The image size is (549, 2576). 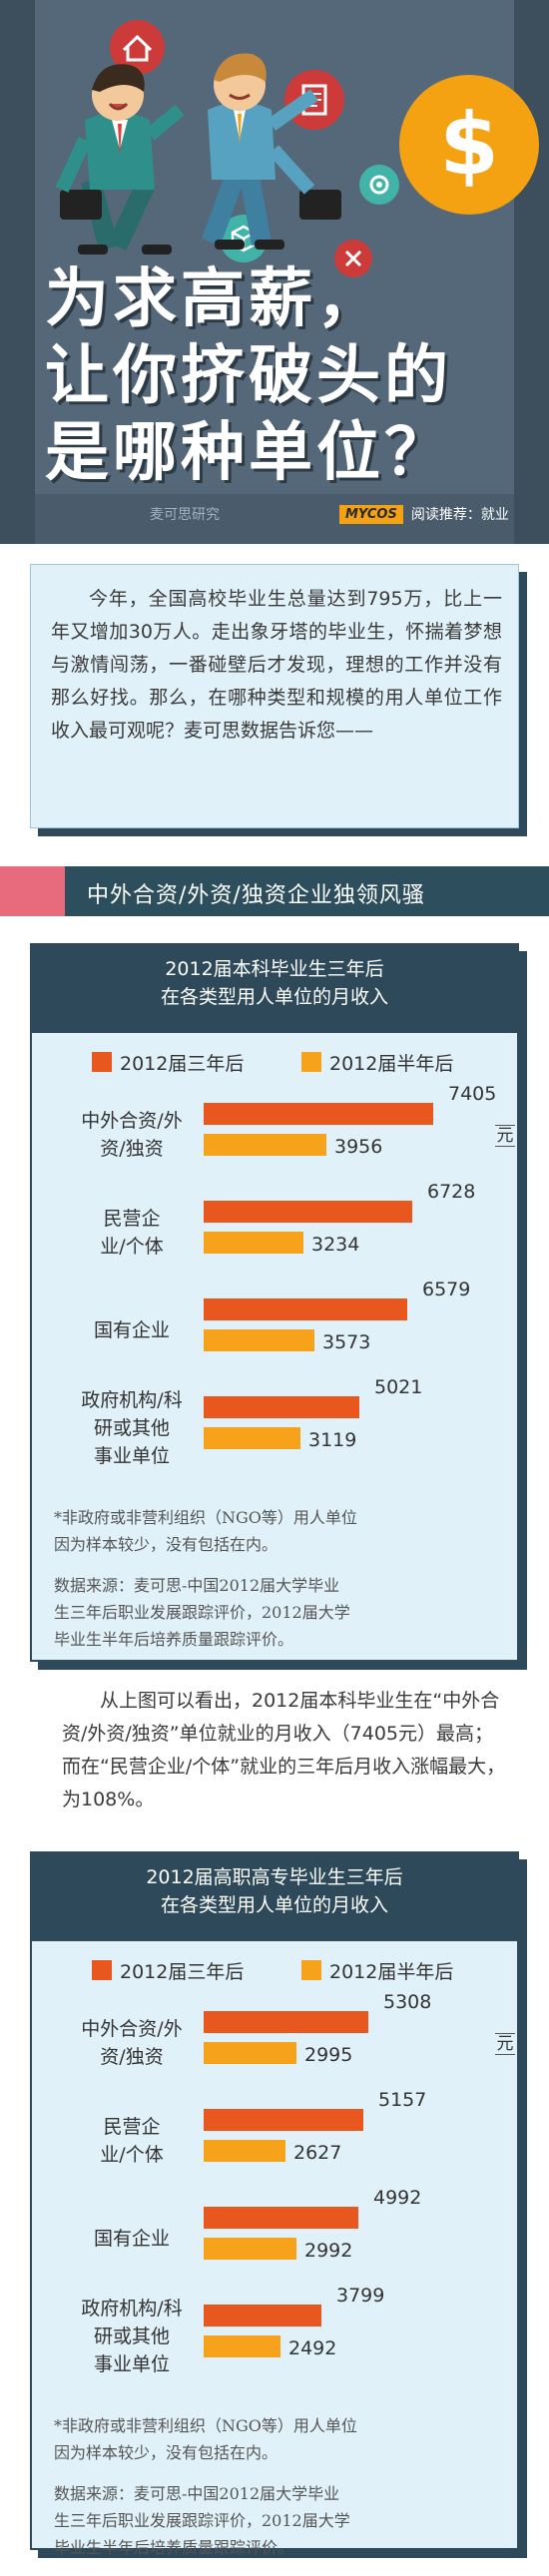 What do you see at coordinates (335, 1245) in the screenshot?
I see `data-label: 3234` at bounding box center [335, 1245].